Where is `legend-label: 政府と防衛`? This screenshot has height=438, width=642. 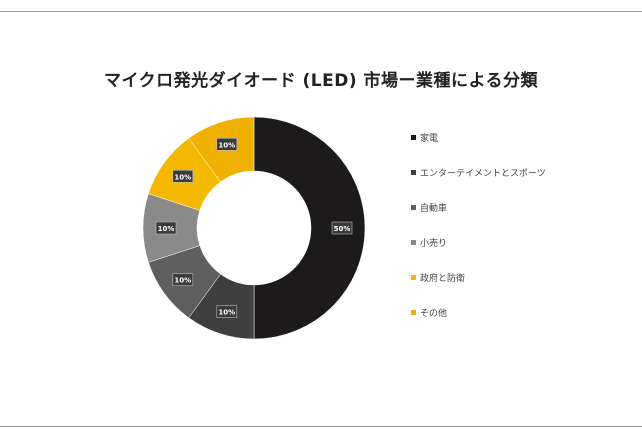
legend-label: 政府と防衛 is located at coordinates (443, 278).